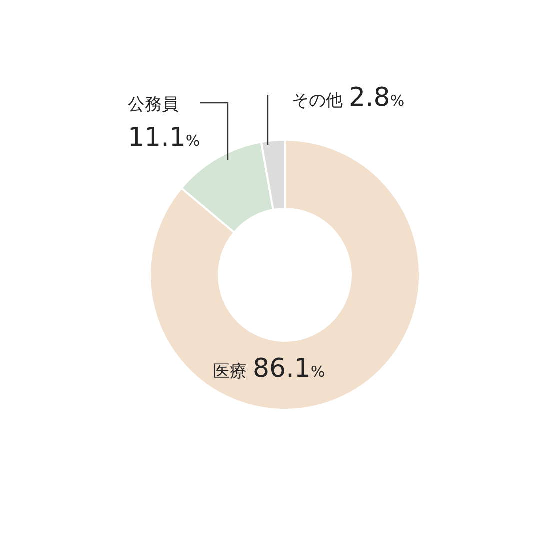 The width and height of the screenshot is (560, 537). Describe the element at coordinates (153, 105) in the screenshot. I see `slice-label: 公務員` at that location.